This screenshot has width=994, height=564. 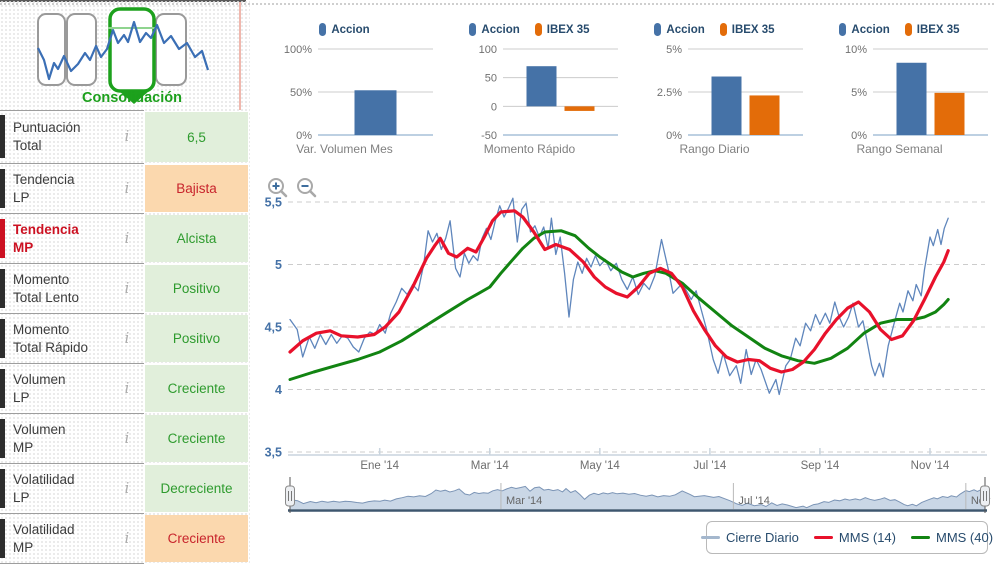 What do you see at coordinates (538, 29) in the screenshot?
I see `ibex-35-swatch-icon` at bounding box center [538, 29].